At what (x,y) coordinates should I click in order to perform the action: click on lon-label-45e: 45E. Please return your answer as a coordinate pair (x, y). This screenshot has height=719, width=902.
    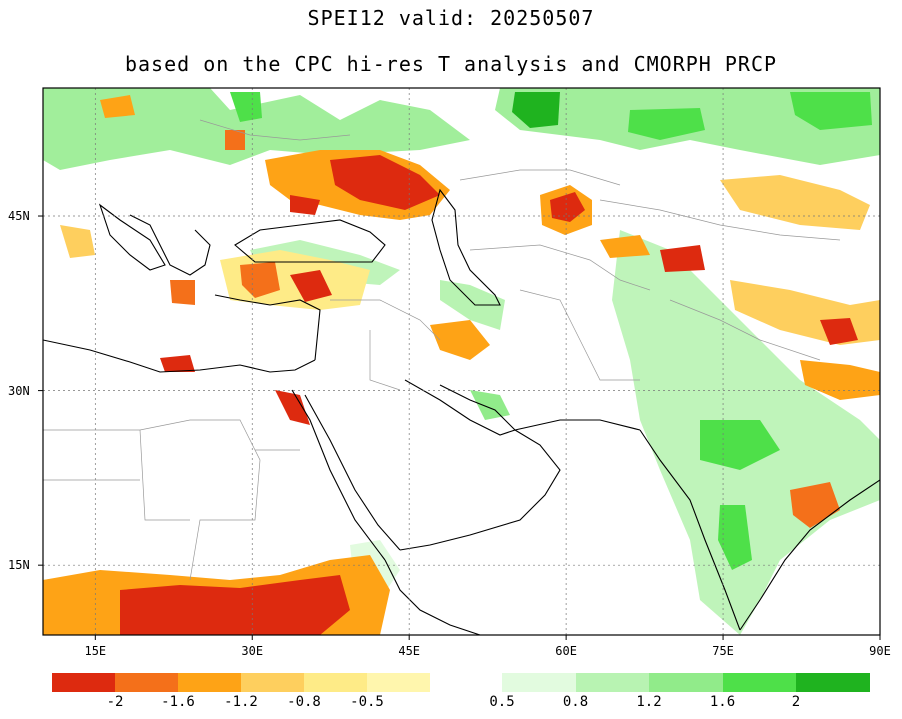
    Looking at the image, I should click on (409, 651).